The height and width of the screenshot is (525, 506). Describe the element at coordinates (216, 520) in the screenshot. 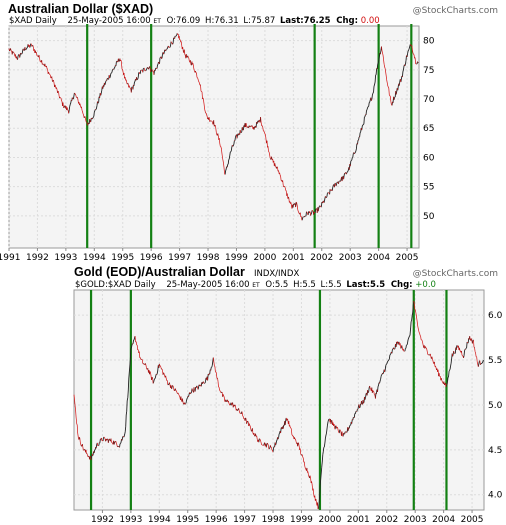

I see `chart2-x-tick-label: 1996` at that location.